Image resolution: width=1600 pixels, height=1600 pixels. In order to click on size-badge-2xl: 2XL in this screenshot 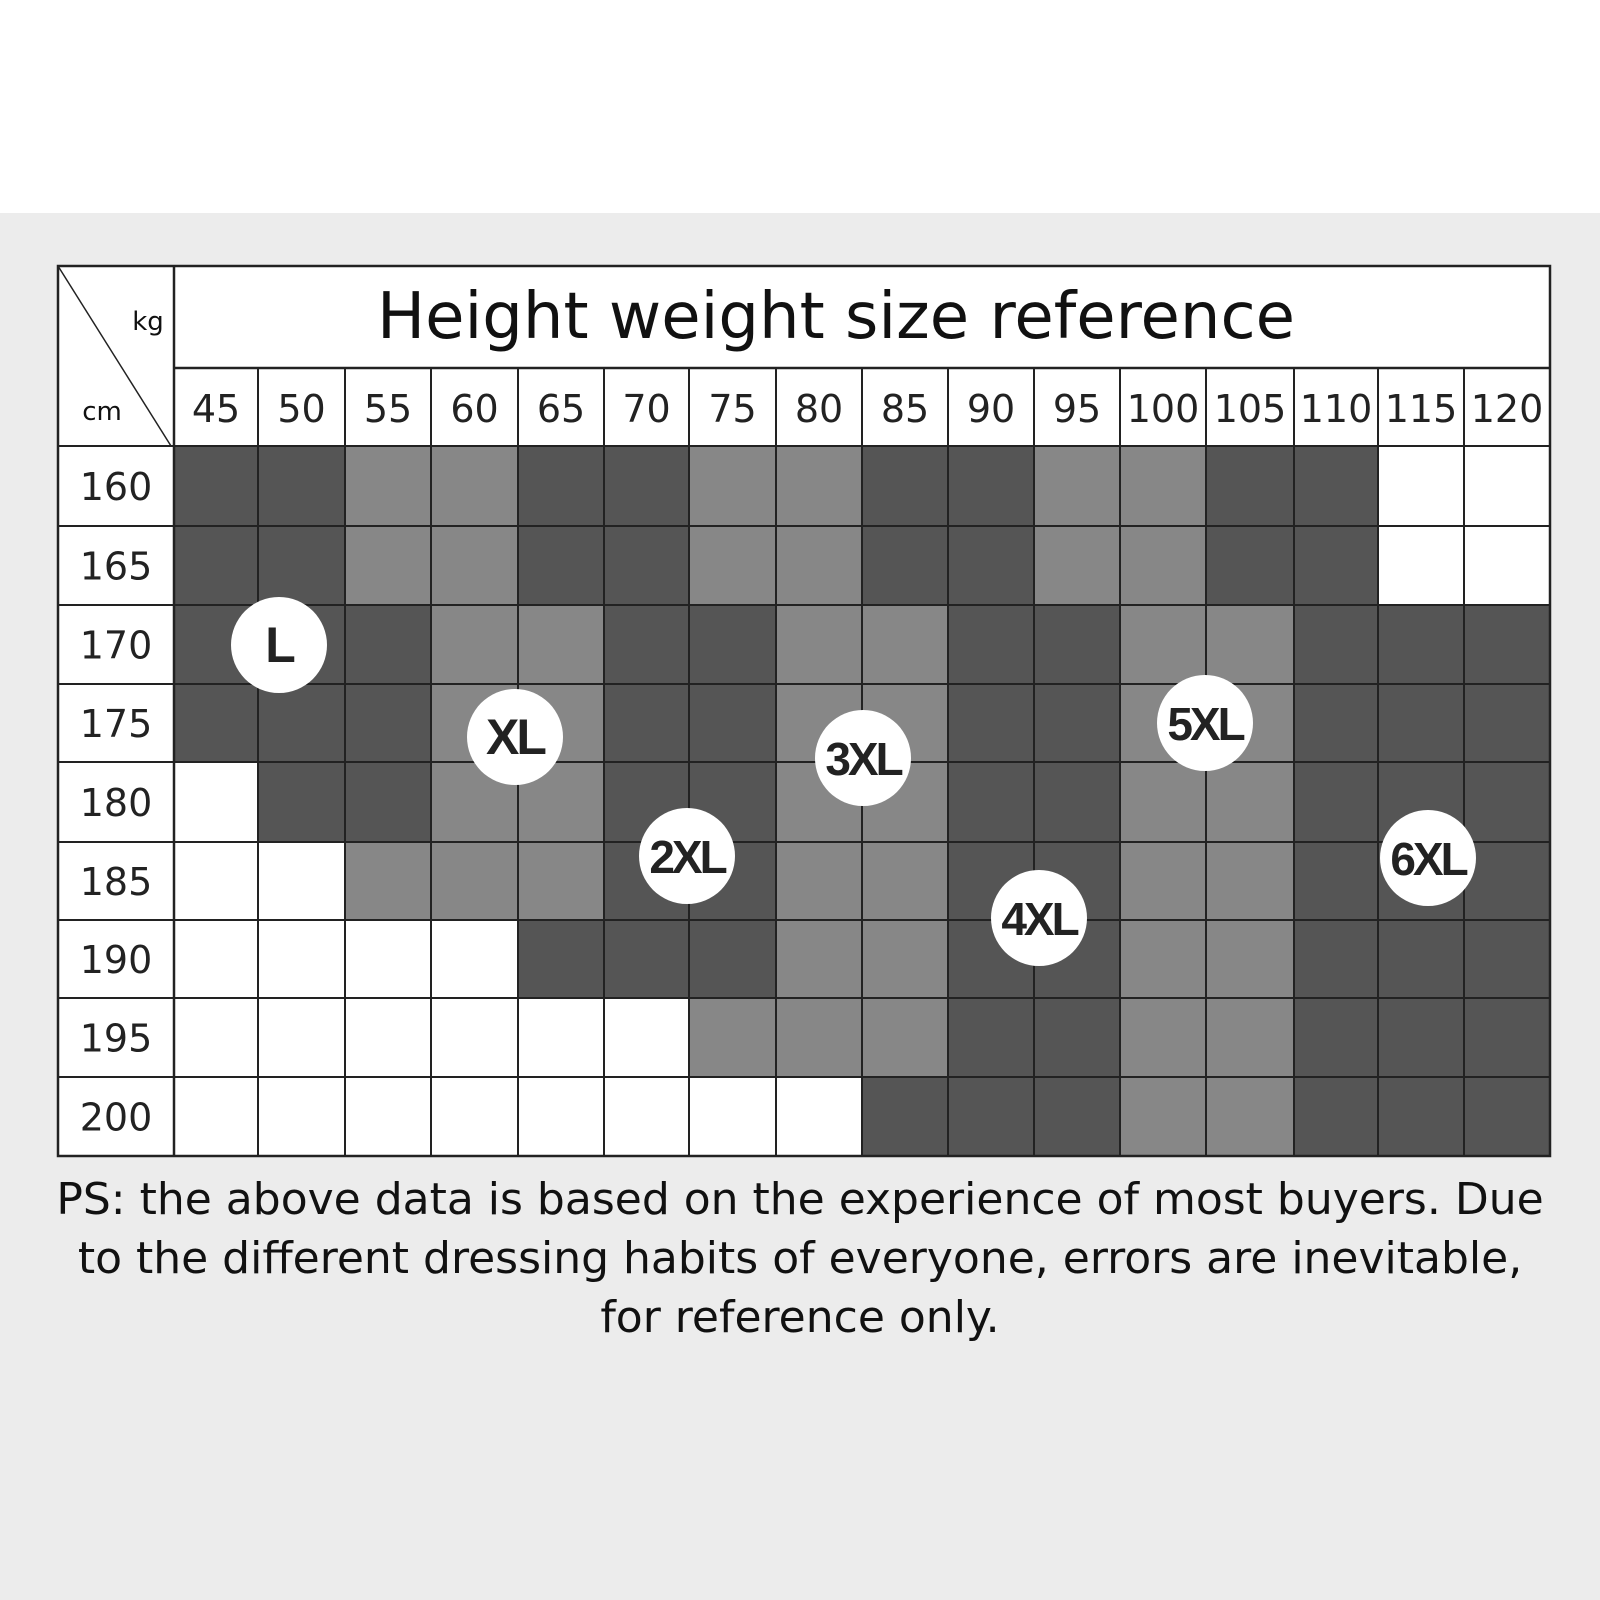, I will do `click(687, 856)`.